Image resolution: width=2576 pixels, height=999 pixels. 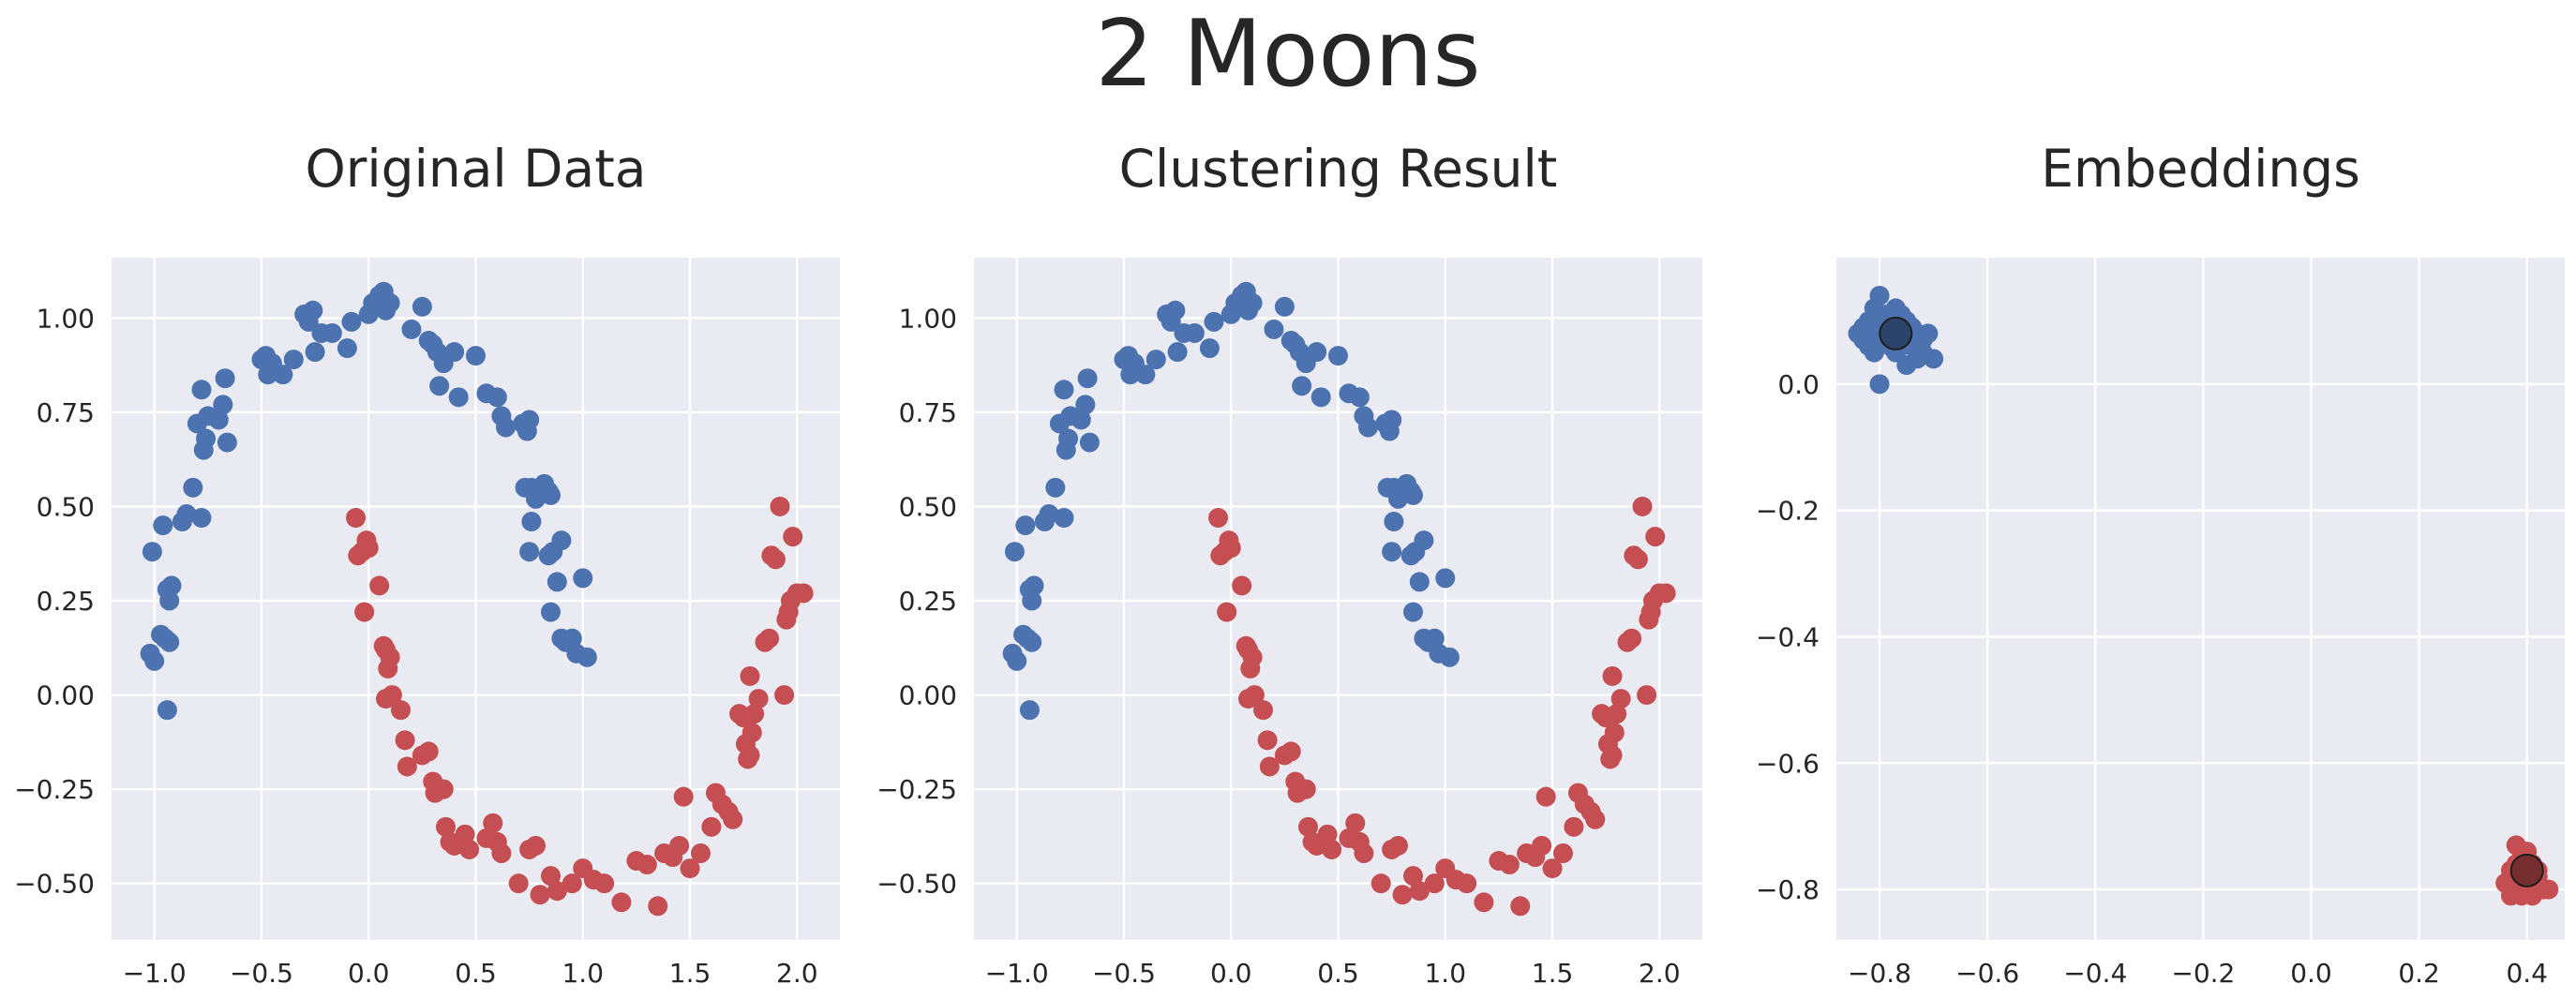 I want to click on original-data-title: Original Data, so click(x=476, y=169).